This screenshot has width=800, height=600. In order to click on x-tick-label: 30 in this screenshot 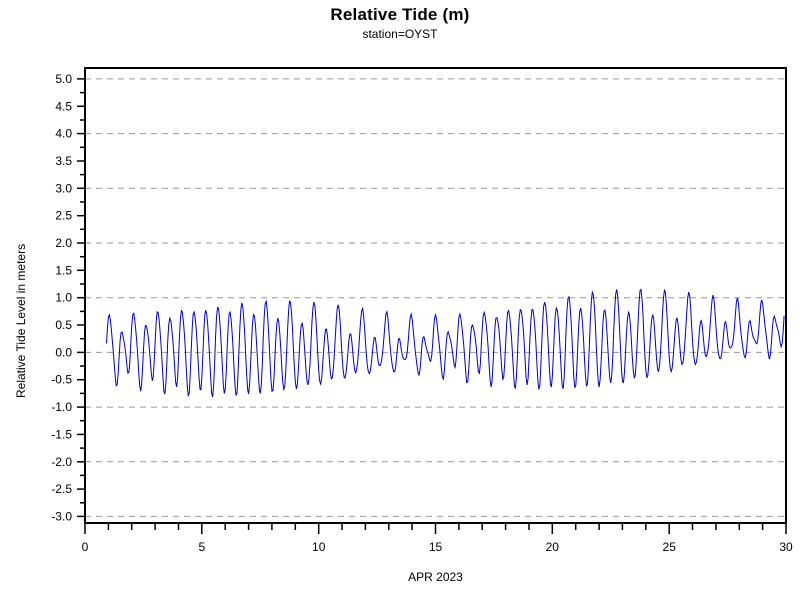, I will do `click(786, 547)`.